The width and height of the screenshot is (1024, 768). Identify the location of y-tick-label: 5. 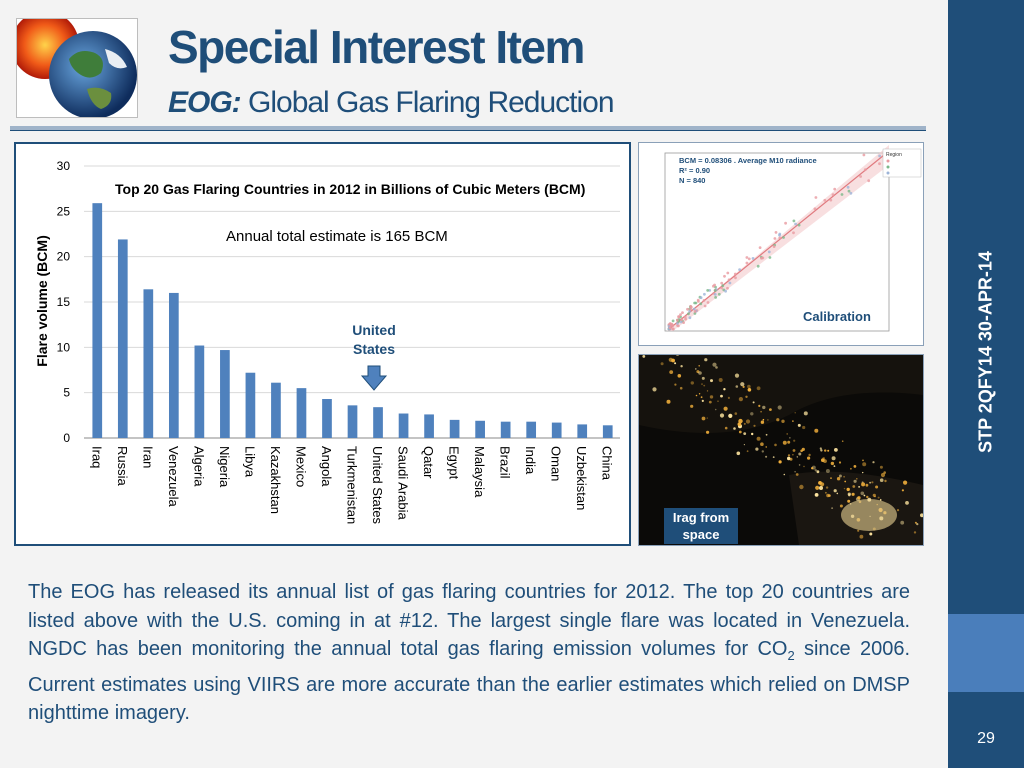
(66, 393).